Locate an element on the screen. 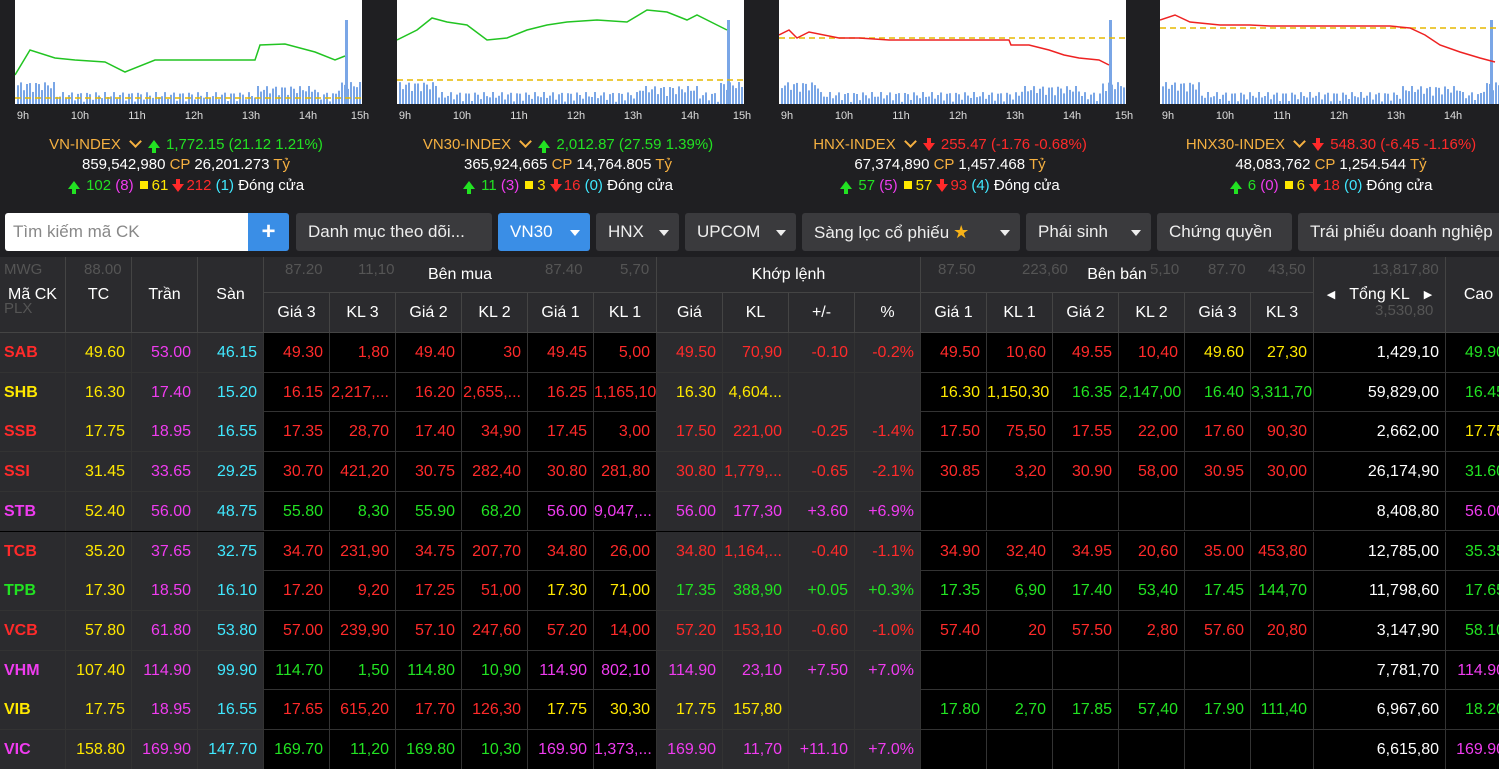 Image resolution: width=1499 pixels, height=769 pixels. tab-screener: Sàng lọc cổ phiếu ★ is located at coordinates (911, 232).